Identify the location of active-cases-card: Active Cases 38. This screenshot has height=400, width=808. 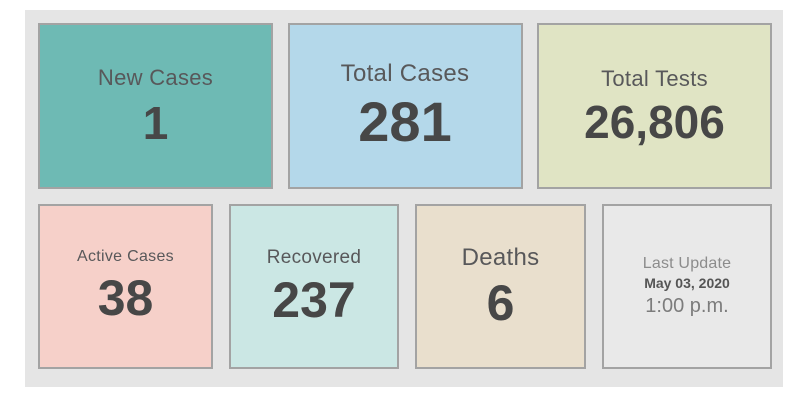
(125, 286).